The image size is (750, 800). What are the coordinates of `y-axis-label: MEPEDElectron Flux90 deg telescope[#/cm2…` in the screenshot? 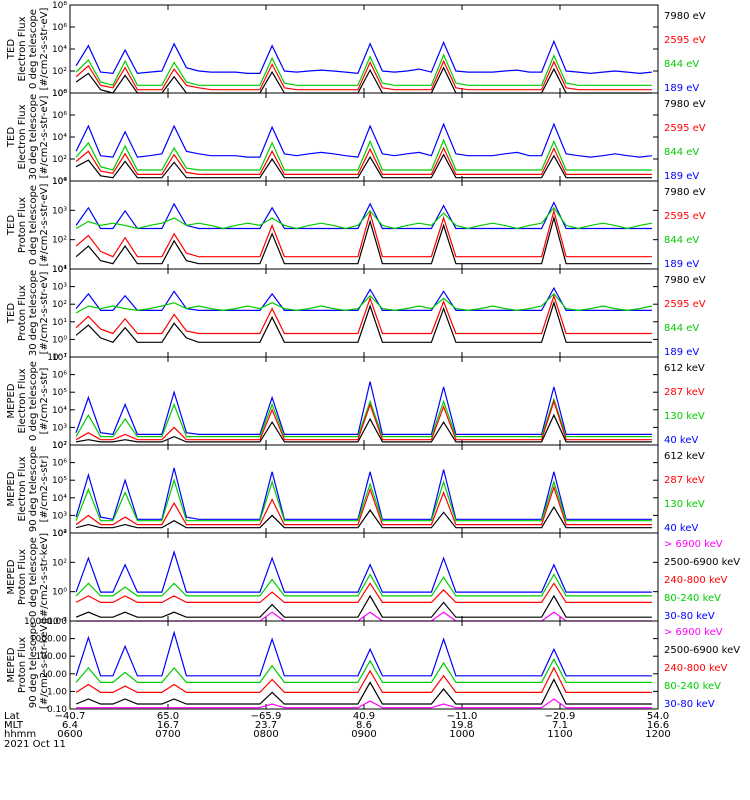 It's located at (28, 489).